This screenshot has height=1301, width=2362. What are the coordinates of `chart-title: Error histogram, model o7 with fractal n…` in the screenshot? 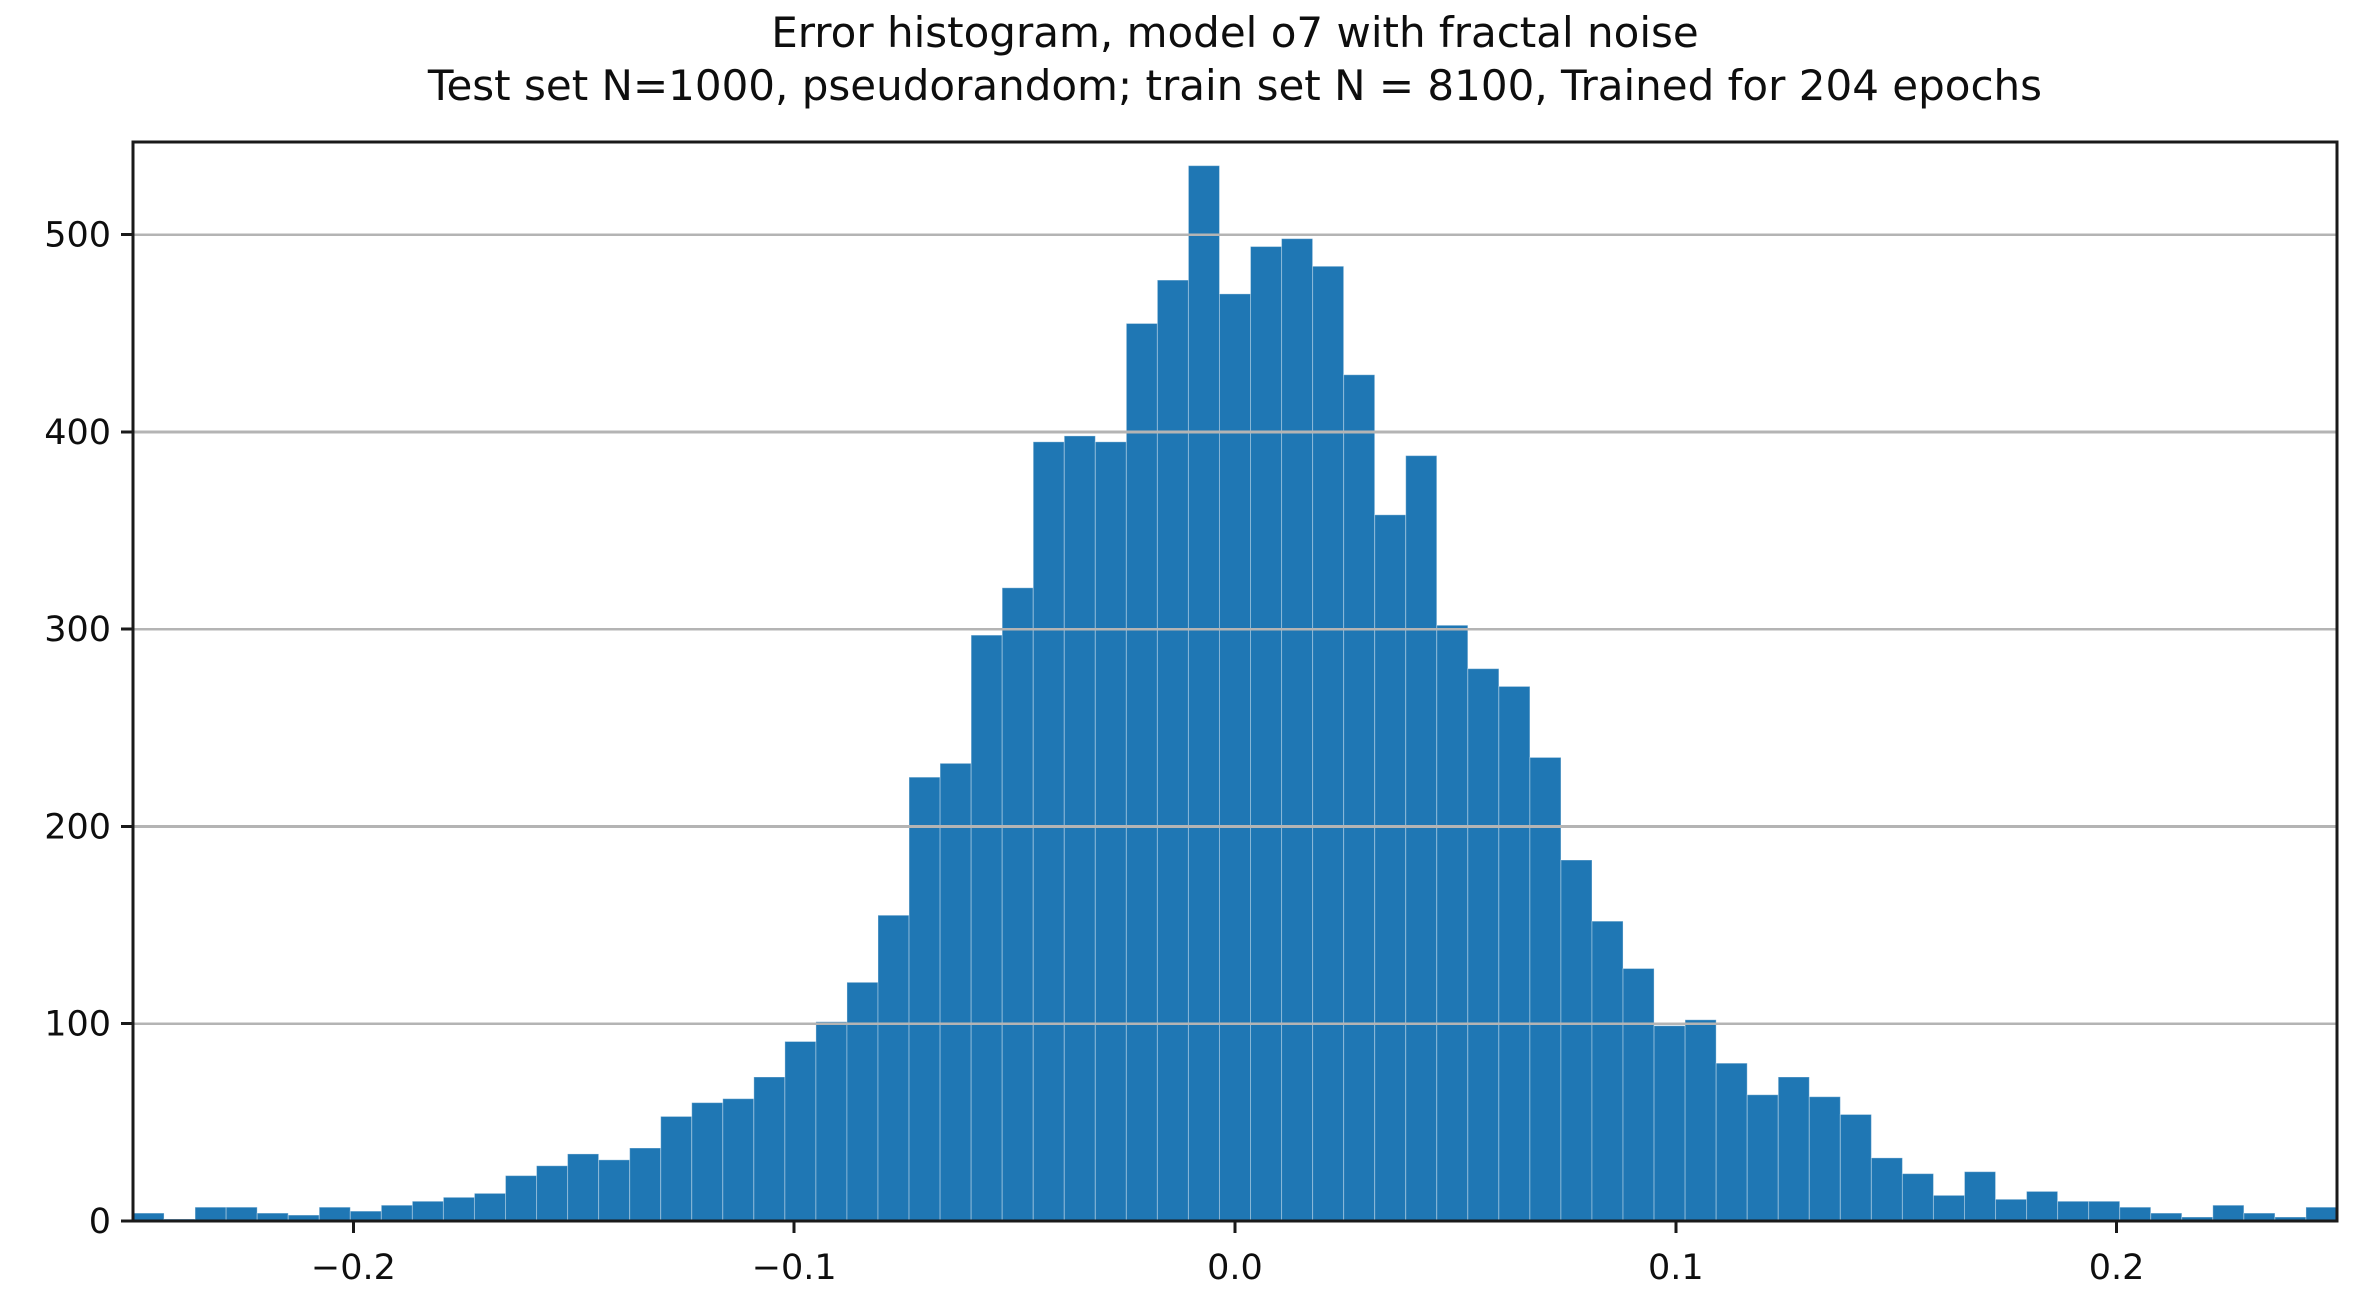 It's located at (1235, 32).